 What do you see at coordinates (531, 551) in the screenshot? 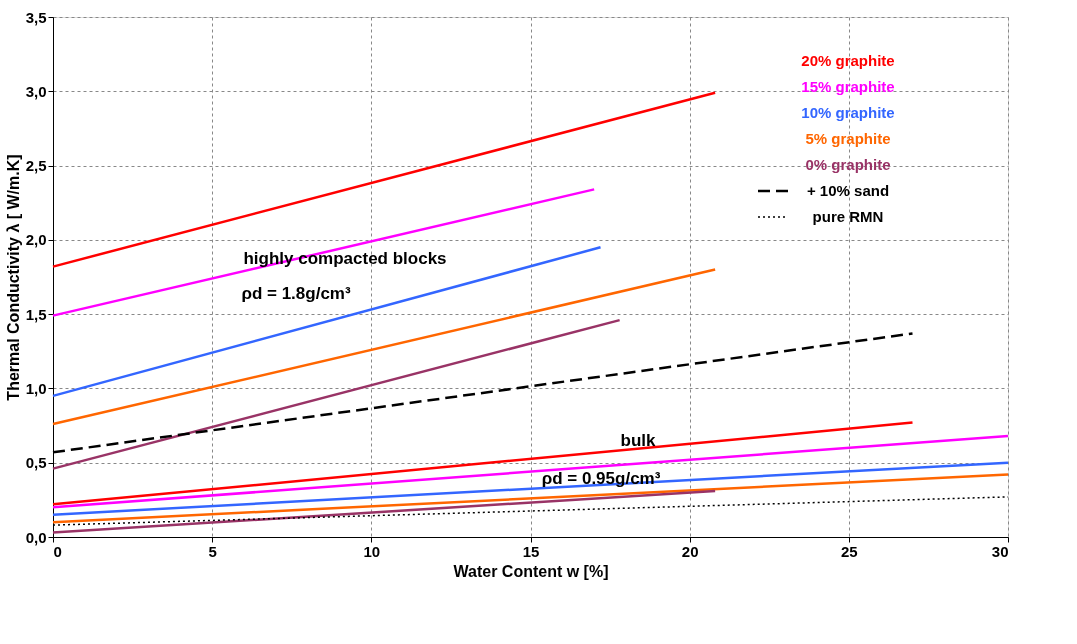
I see `x-tick-label: 15` at bounding box center [531, 551].